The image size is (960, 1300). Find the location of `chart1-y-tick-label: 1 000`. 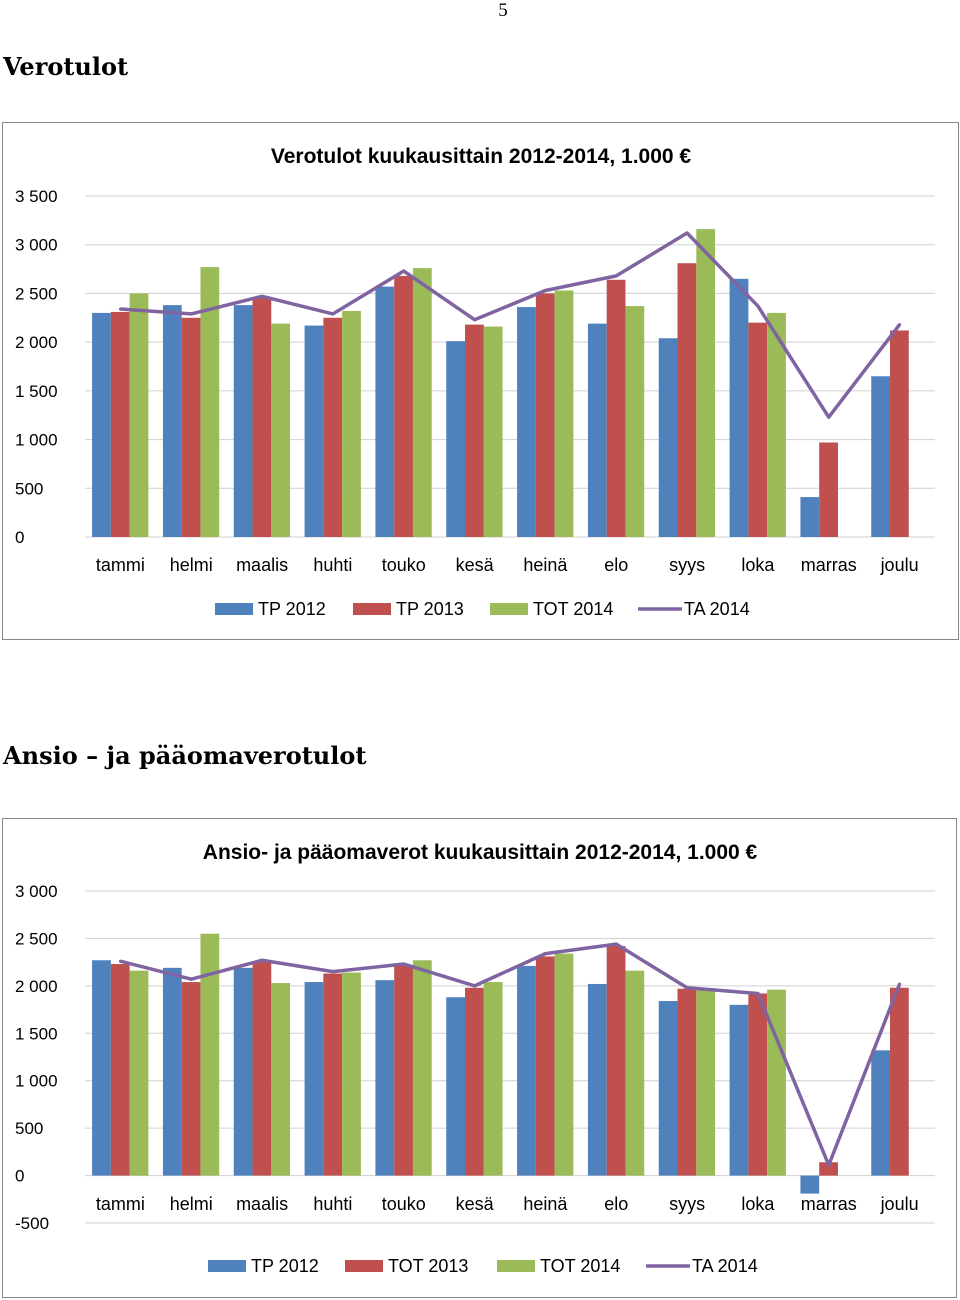

chart1-y-tick-label: 1 000 is located at coordinates (36, 440).